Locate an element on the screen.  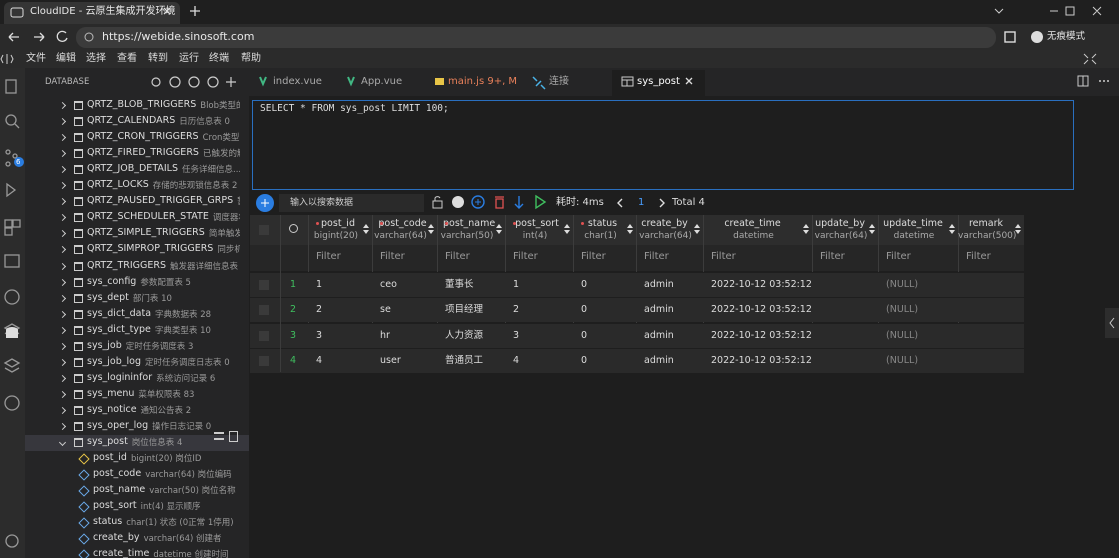
row-action is located at coordinates (219, 436).